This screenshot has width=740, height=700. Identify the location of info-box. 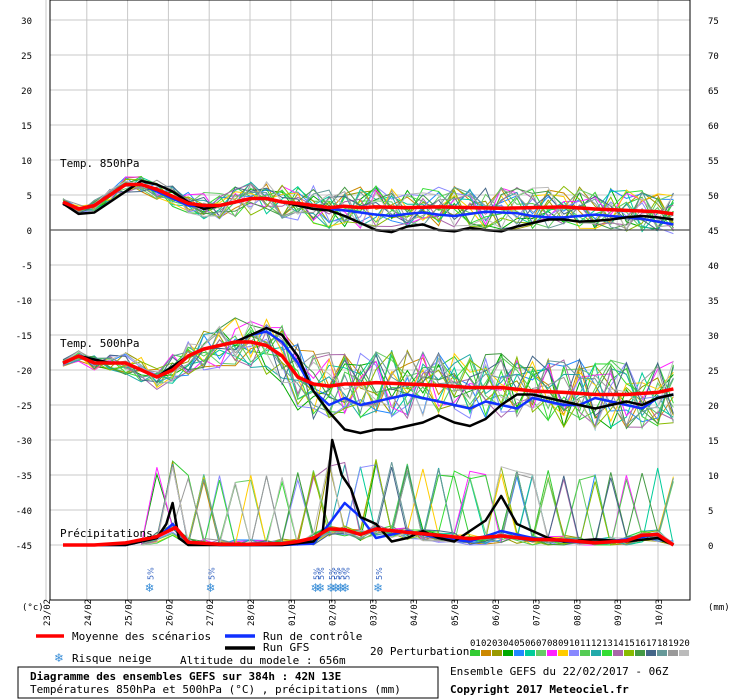
(228, 682).